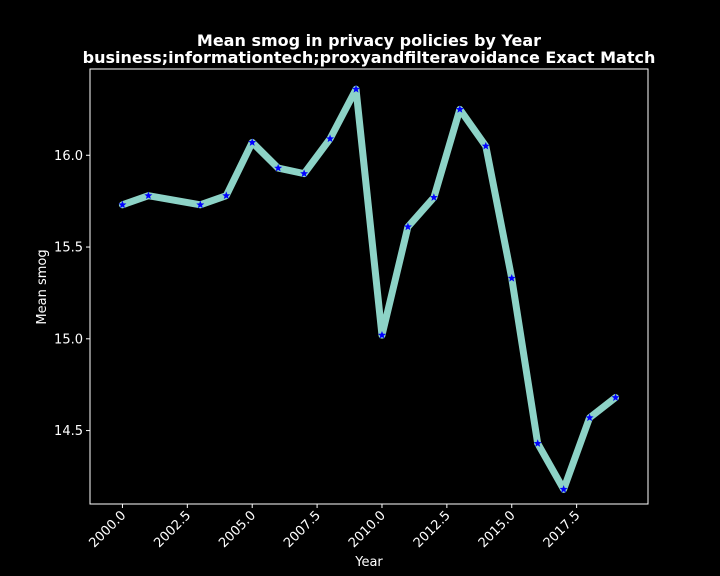 The height and width of the screenshot is (576, 720). What do you see at coordinates (369, 40) in the screenshot?
I see `chart-title-line1: Mean smog in privacy policies by Year` at bounding box center [369, 40].